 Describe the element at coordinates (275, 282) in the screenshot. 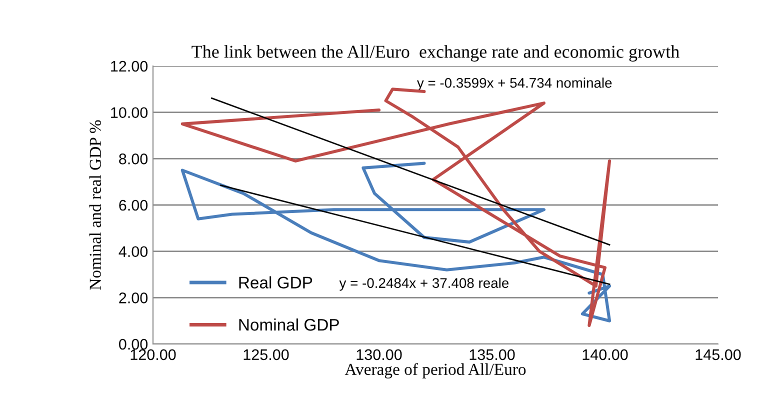

I see `legend-label: Real GDP` at that location.